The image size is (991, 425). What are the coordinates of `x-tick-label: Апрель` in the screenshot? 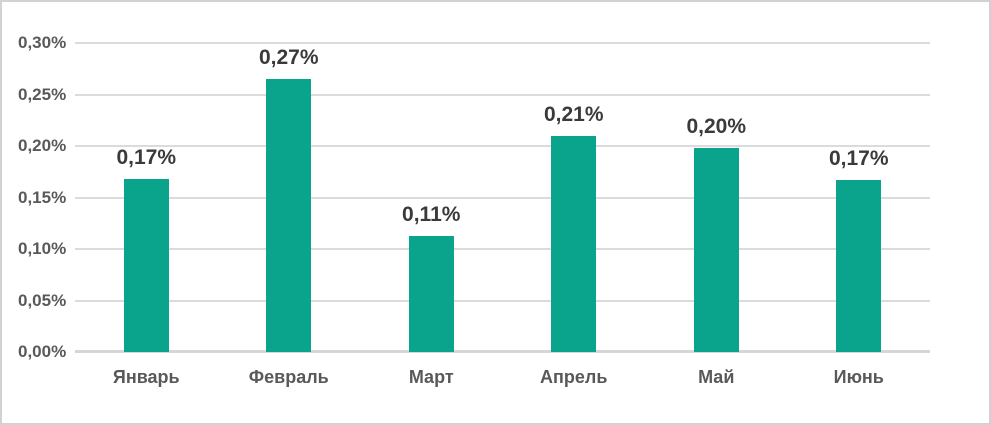 It's located at (574, 377).